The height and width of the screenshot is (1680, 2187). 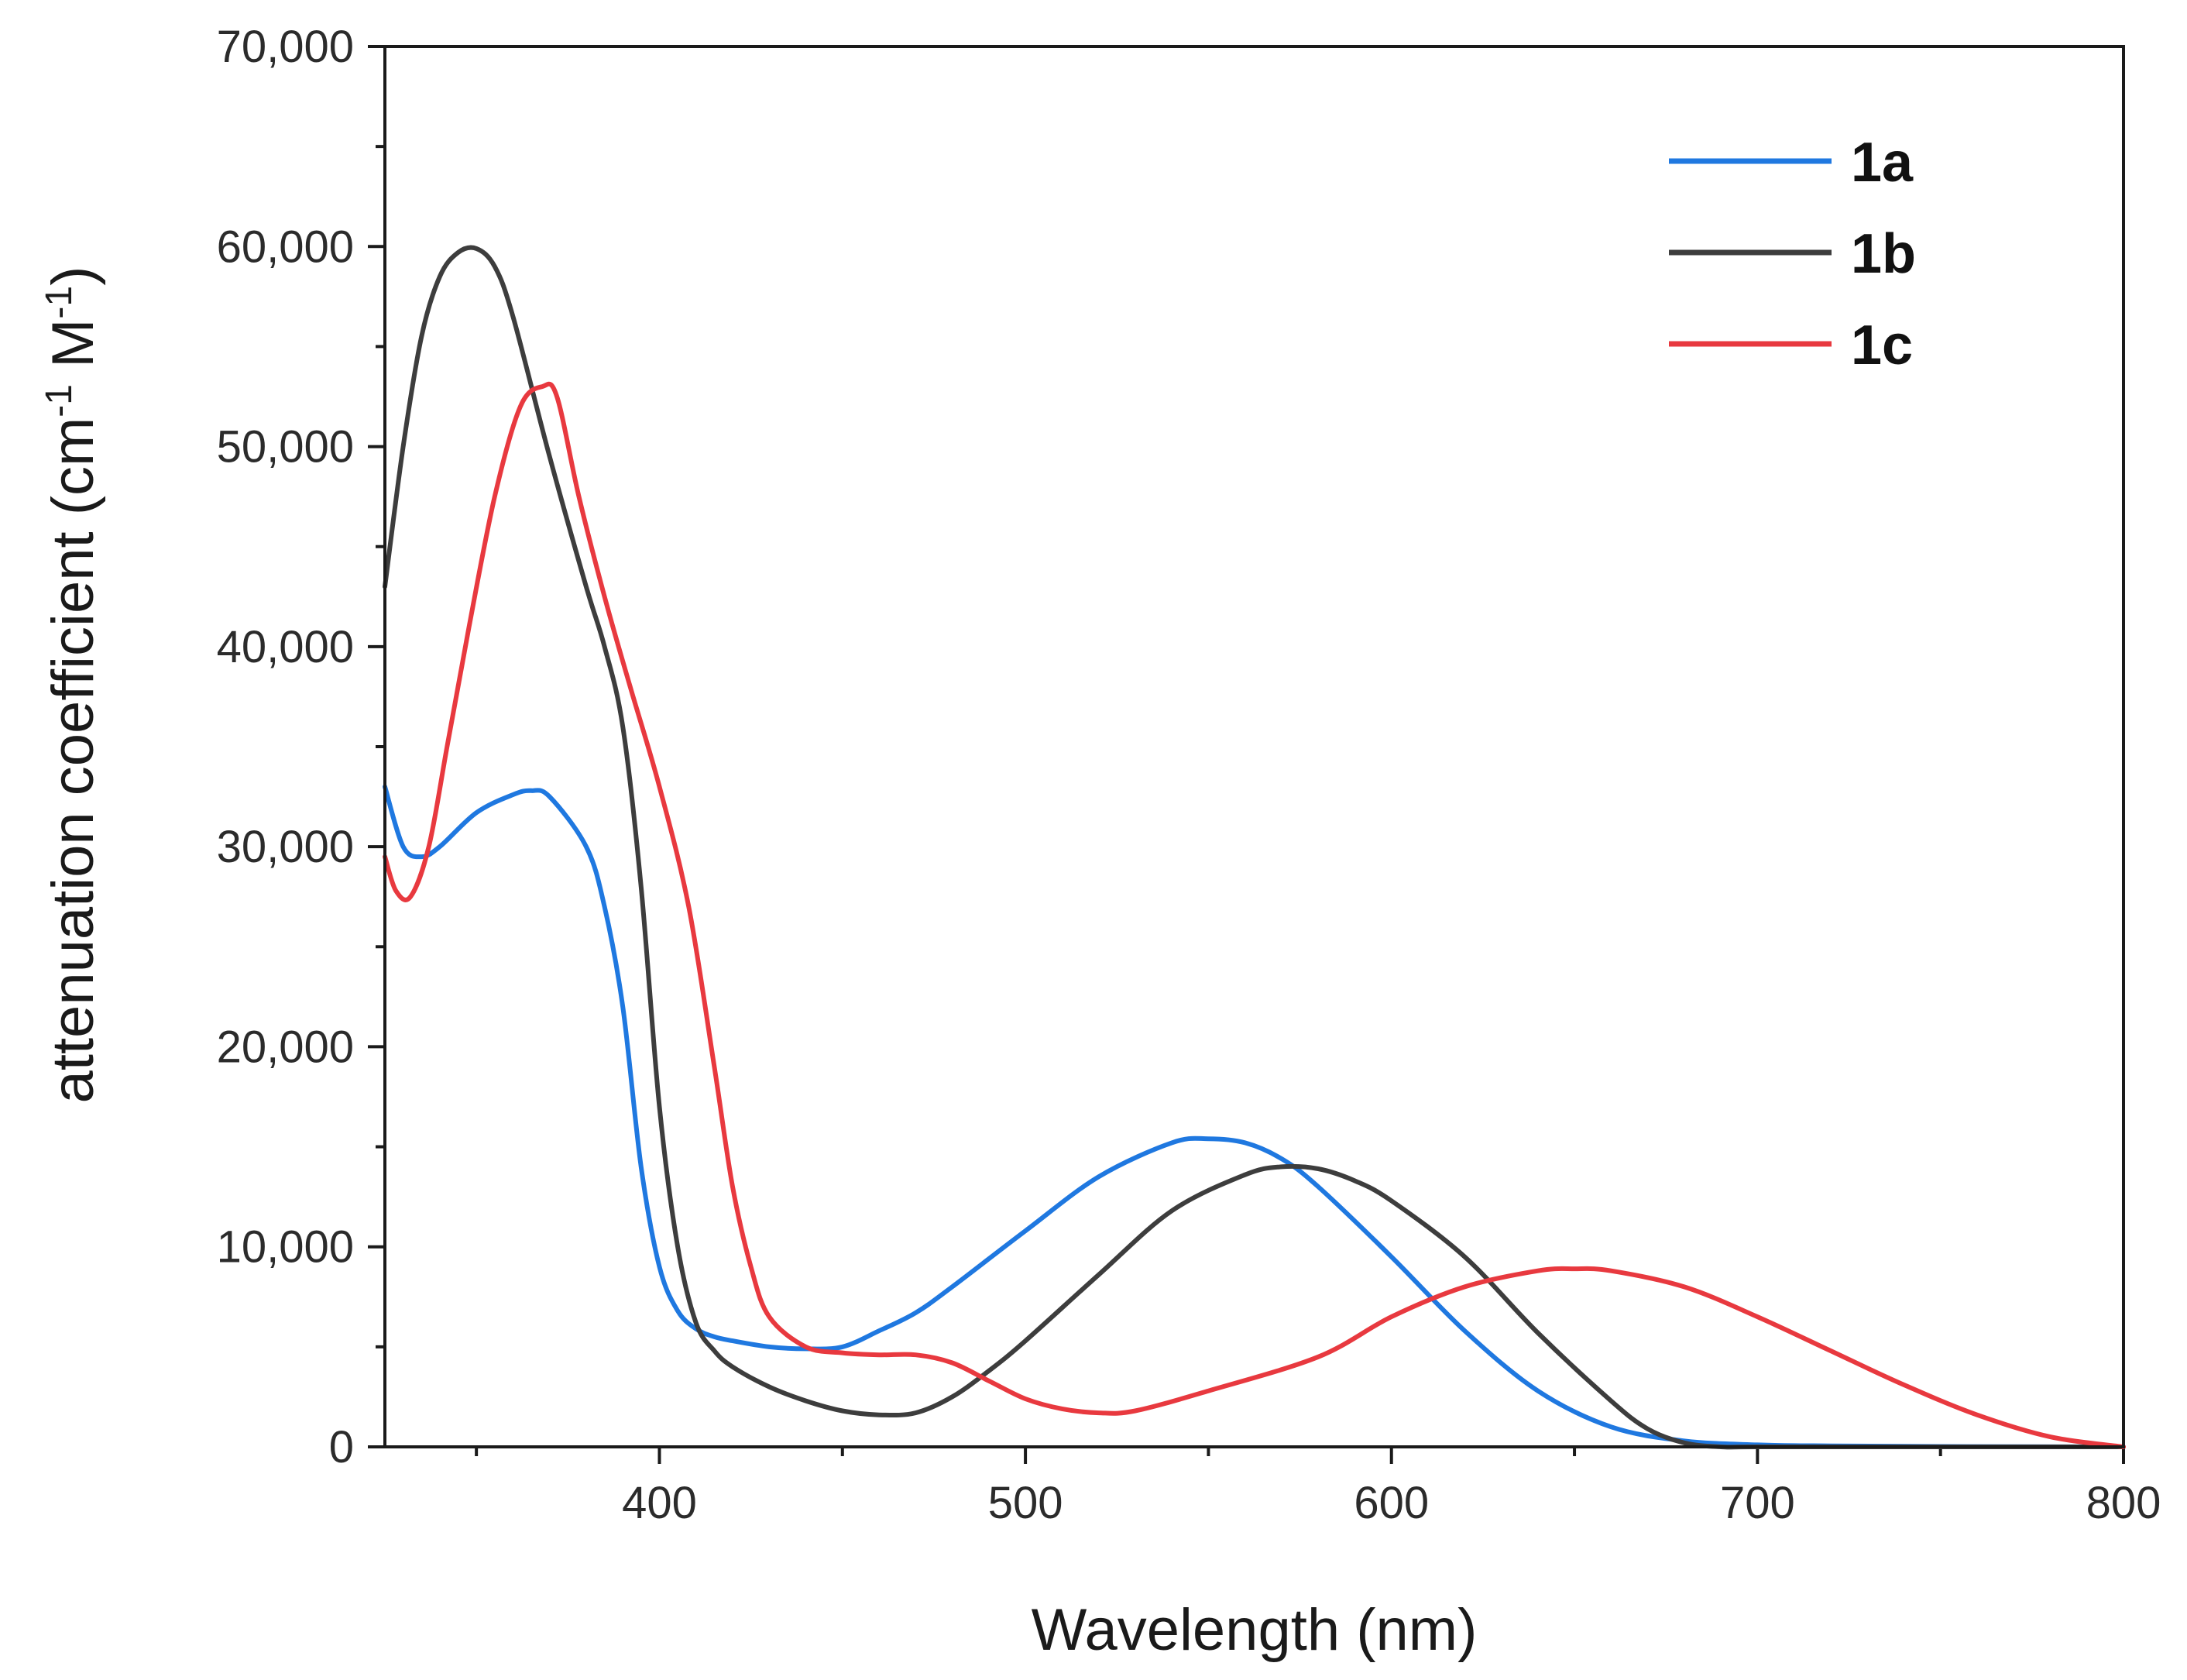 What do you see at coordinates (1792, 254) in the screenshot?
I see `legend: 1a 1b 1c` at bounding box center [1792, 254].